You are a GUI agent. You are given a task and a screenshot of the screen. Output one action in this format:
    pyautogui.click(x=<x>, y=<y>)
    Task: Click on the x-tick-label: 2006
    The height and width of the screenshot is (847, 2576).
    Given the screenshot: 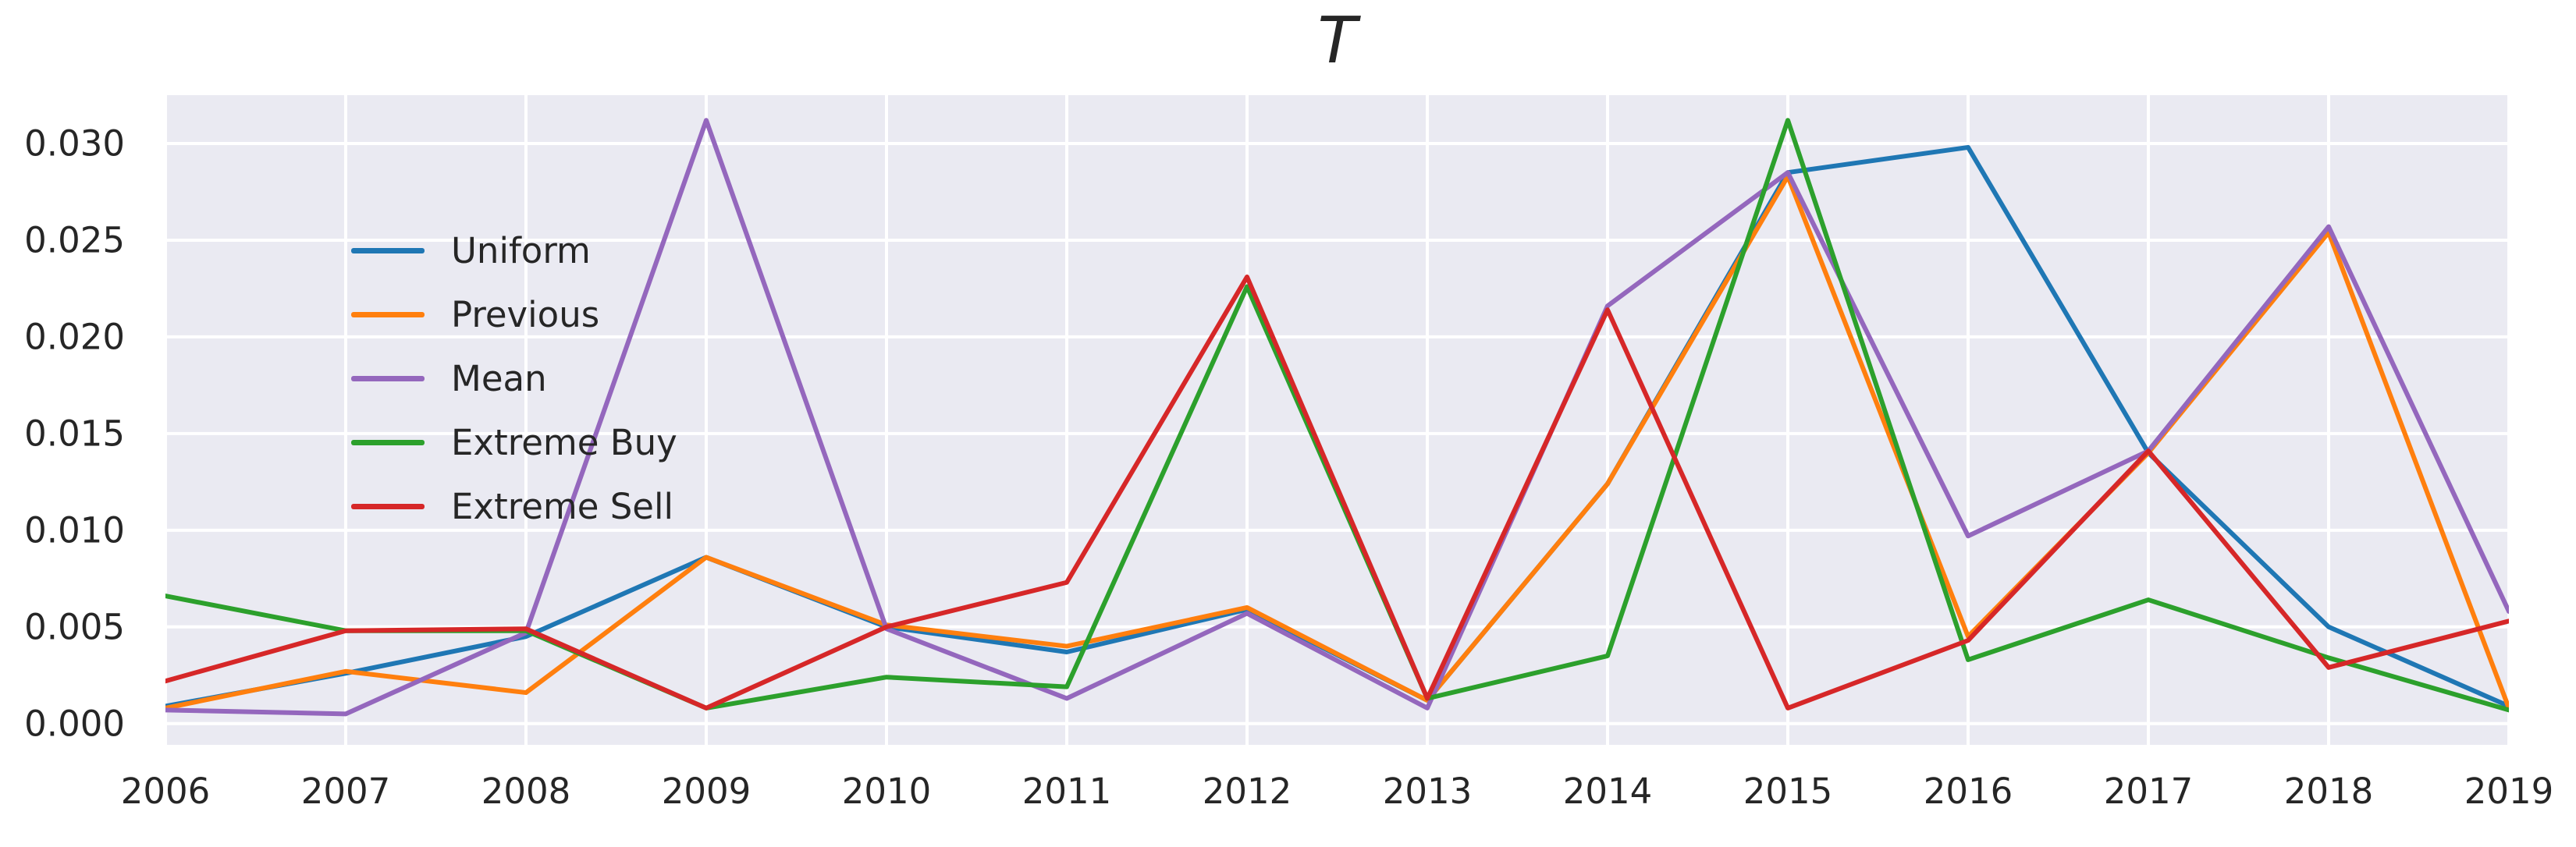 What is the action you would take?
    pyautogui.click(x=165, y=791)
    